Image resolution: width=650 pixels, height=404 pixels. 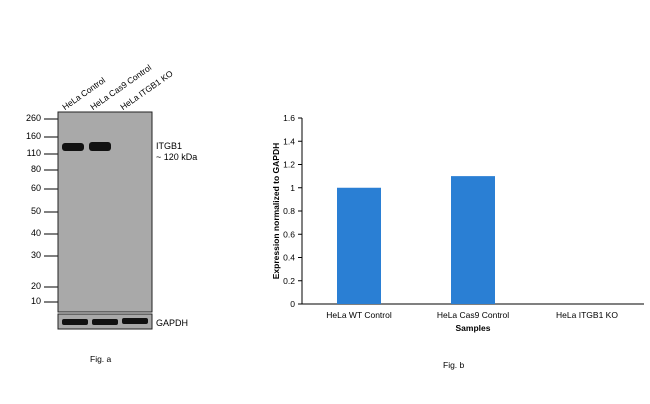 I want to click on y-tick-label: 0.8, so click(x=289, y=211).